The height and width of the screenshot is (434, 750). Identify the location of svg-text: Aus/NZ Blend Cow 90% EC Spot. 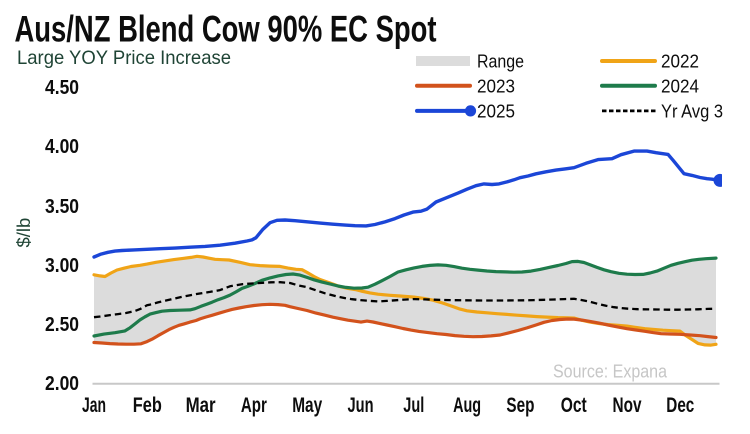
(226, 29).